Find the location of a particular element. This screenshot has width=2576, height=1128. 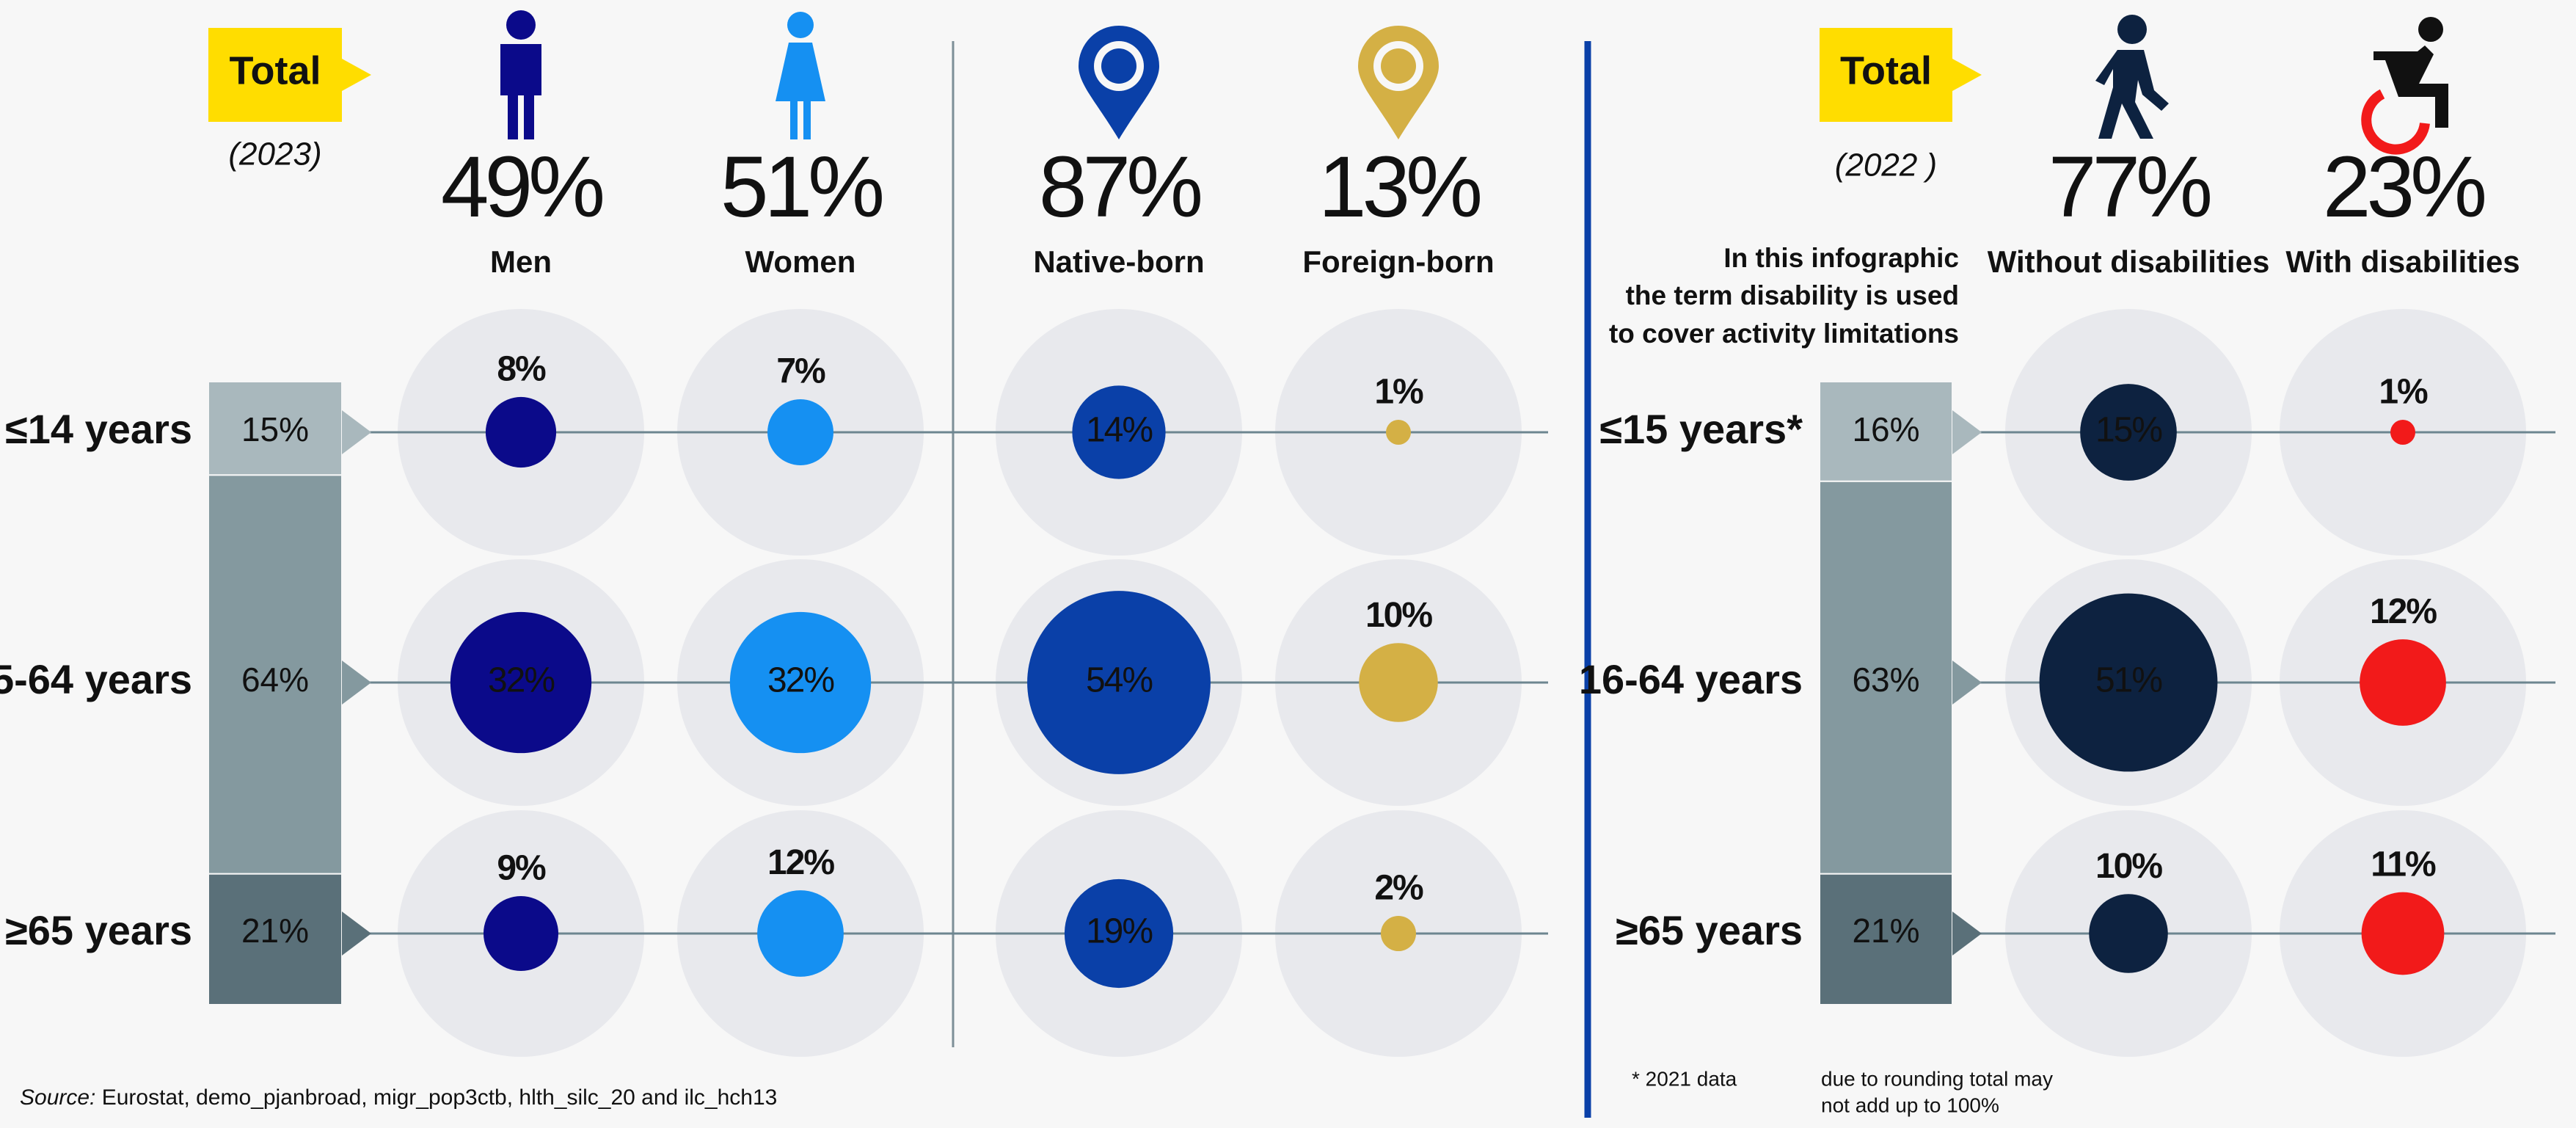

group-share: 51% is located at coordinates (801, 187).